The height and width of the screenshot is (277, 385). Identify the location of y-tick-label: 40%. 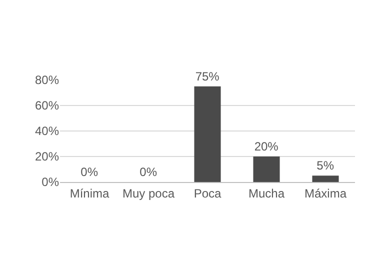
(47, 131).